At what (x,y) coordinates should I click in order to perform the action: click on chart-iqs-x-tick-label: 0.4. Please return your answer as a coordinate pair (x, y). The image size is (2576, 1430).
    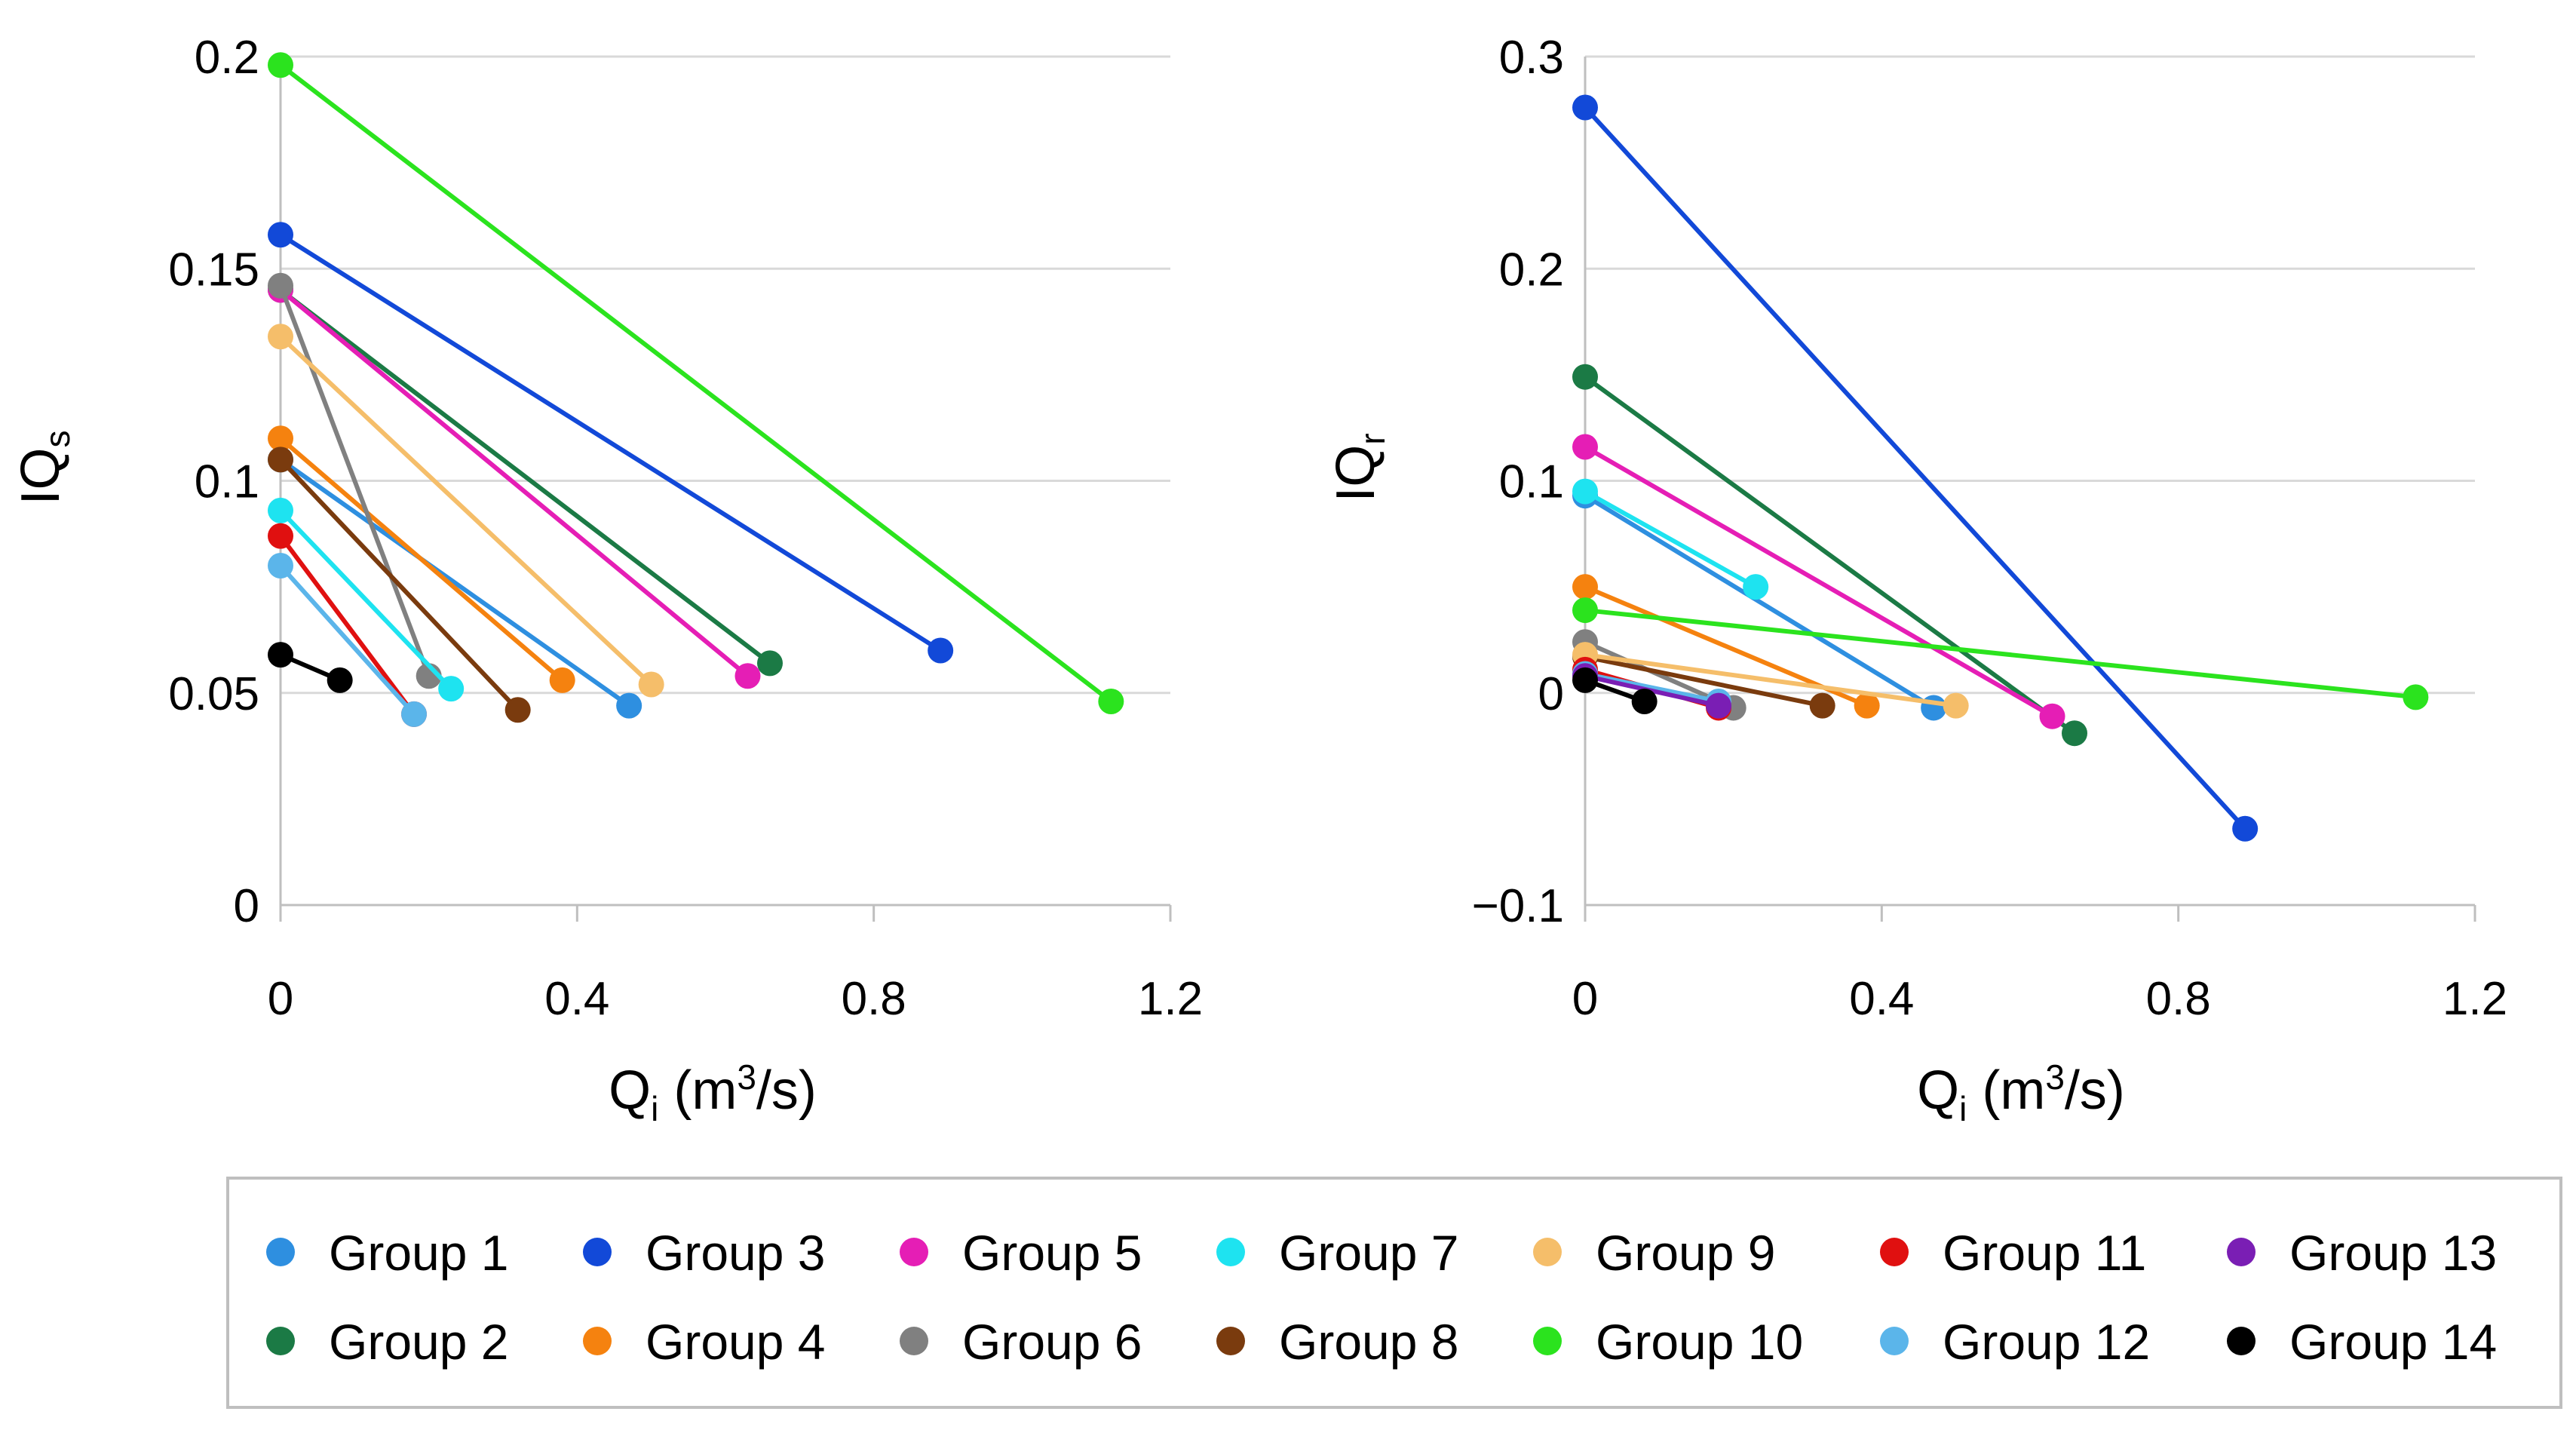
    Looking at the image, I should click on (576, 999).